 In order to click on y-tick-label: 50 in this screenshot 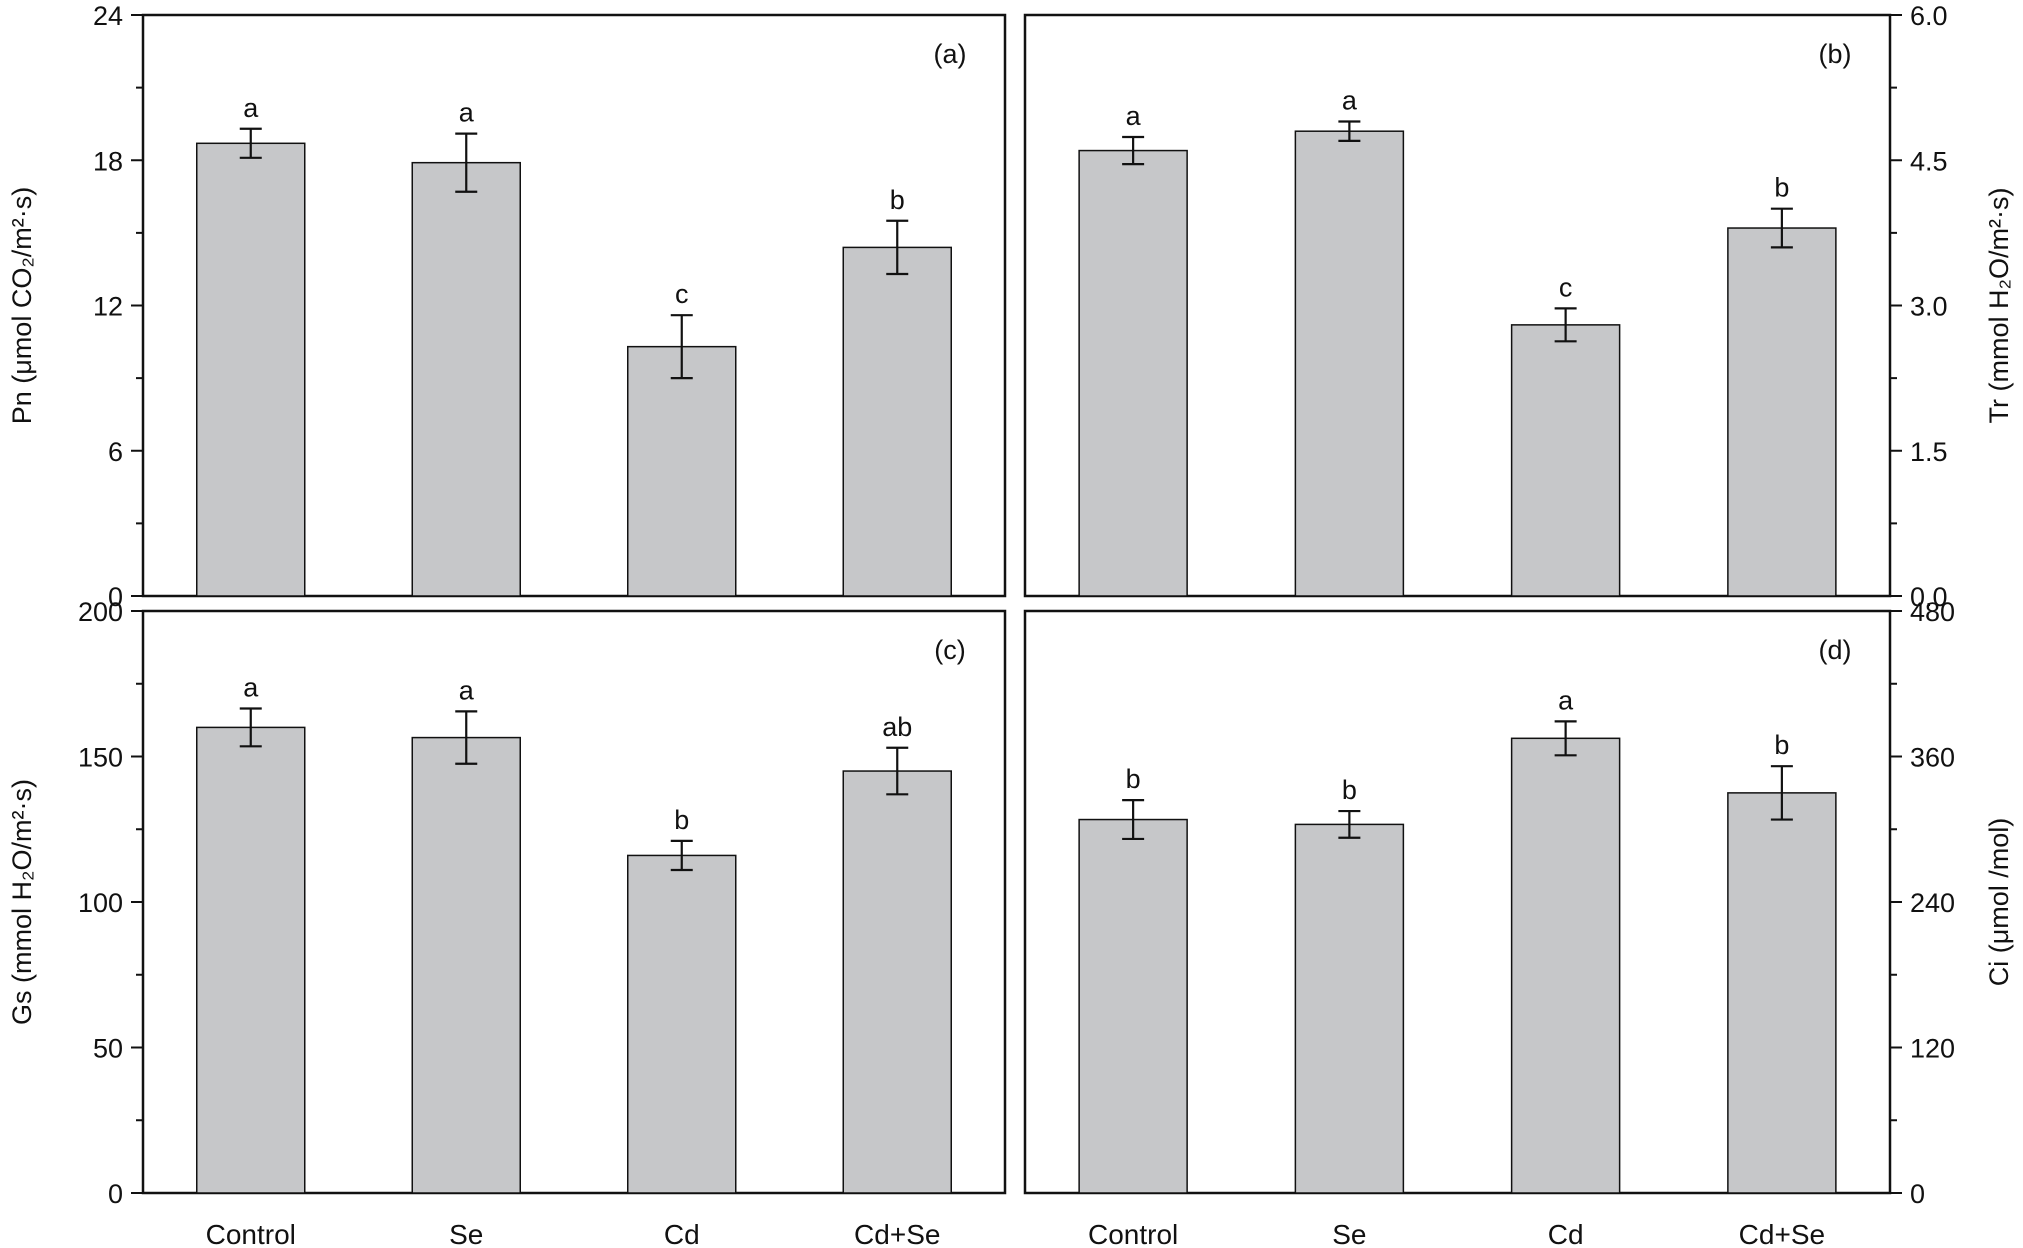, I will do `click(108, 1049)`.